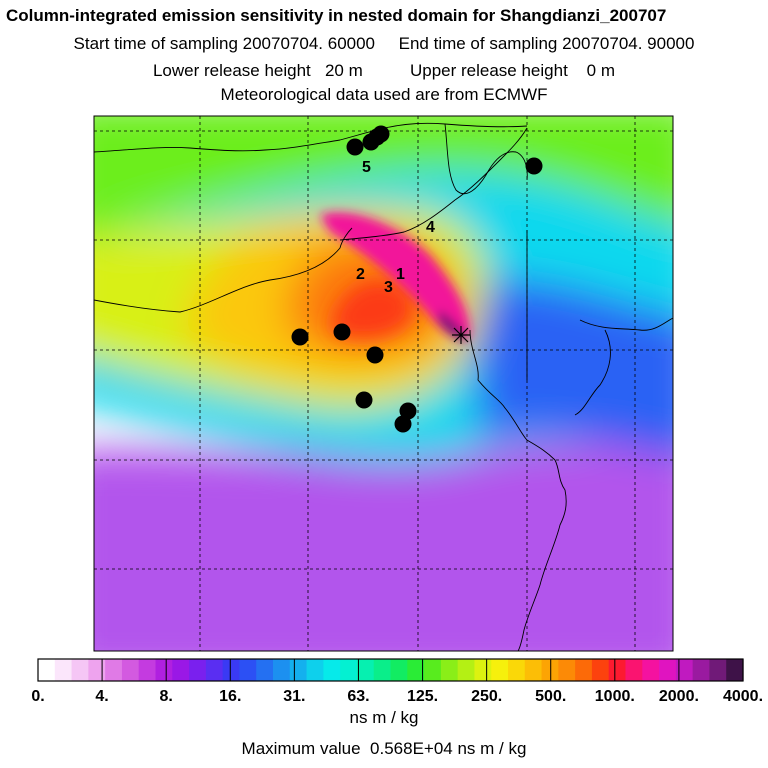 This screenshot has width=768, height=768. I want to click on colorbar-tick-label: 250., so click(486, 696).